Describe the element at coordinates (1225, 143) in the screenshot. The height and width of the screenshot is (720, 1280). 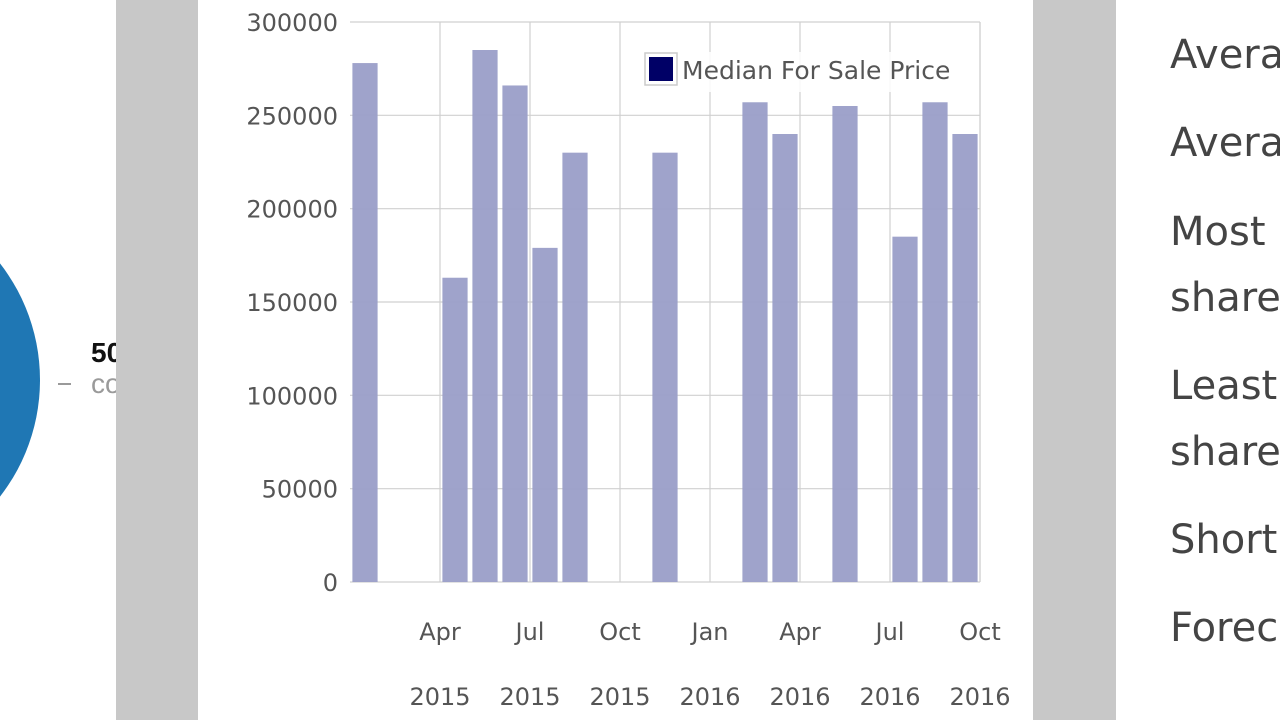
I see `stat-average-2: Avera` at that location.